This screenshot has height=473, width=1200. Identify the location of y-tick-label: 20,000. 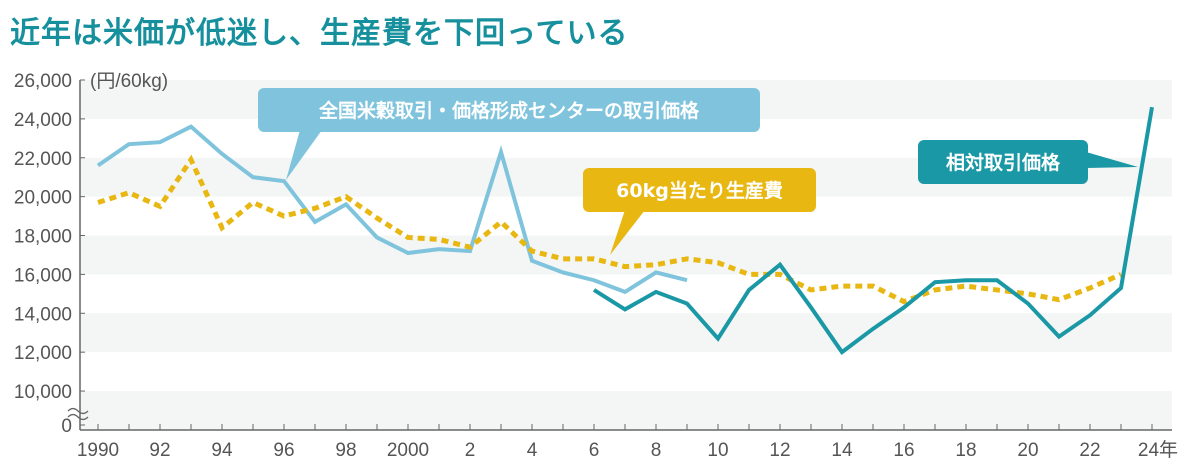
(43, 198).